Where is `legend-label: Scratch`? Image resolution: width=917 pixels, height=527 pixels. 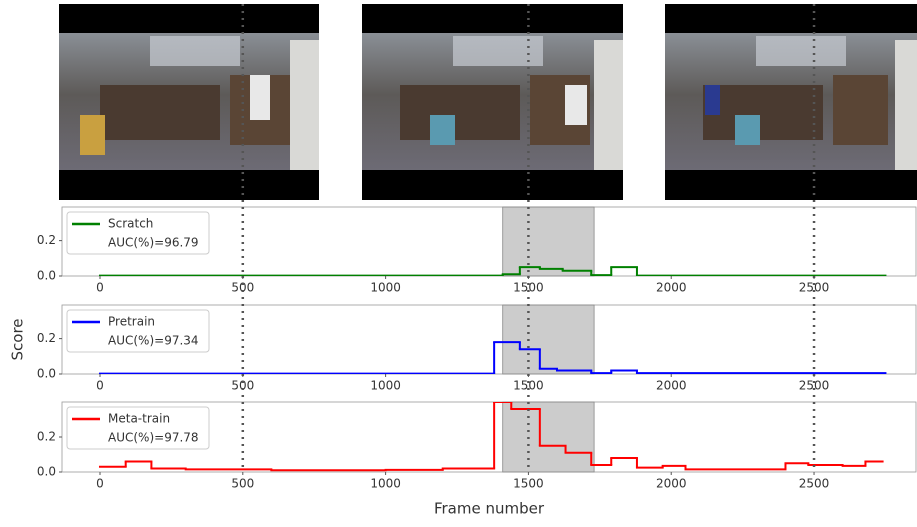 legend-label: Scratch is located at coordinates (130, 224).